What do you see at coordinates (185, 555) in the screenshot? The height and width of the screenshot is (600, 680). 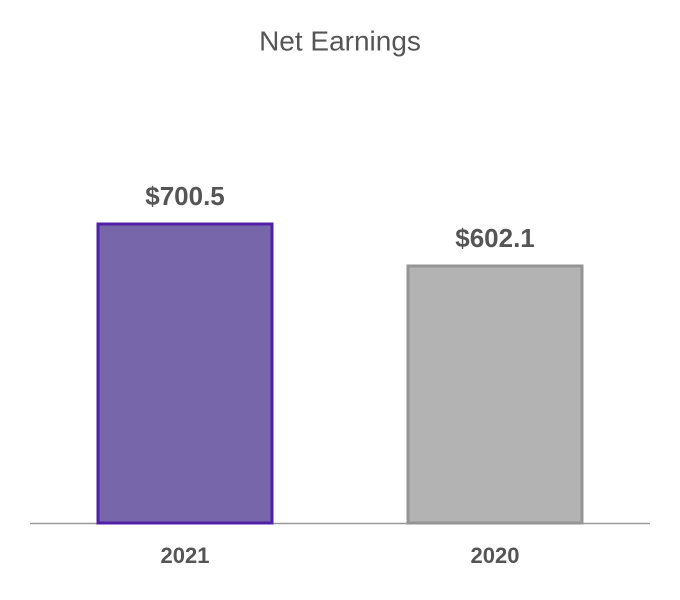 I see `x-tick-label: 2021` at bounding box center [185, 555].